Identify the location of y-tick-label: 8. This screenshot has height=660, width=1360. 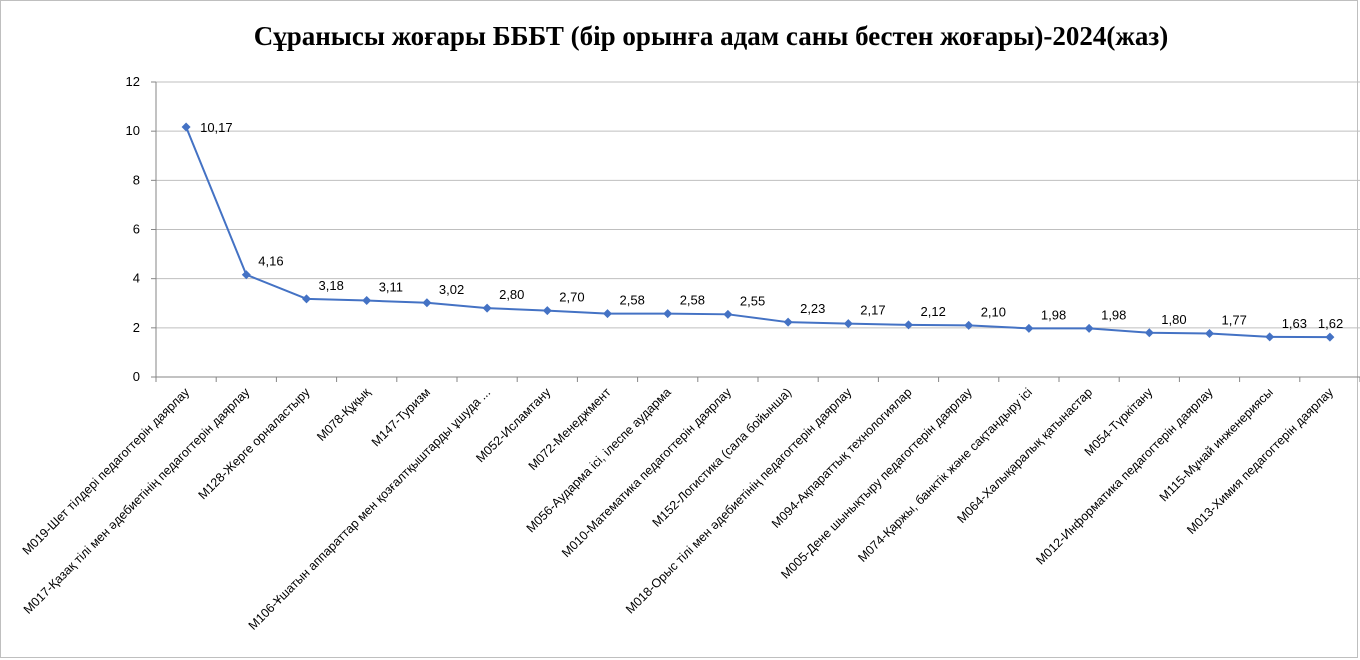
(136, 179).